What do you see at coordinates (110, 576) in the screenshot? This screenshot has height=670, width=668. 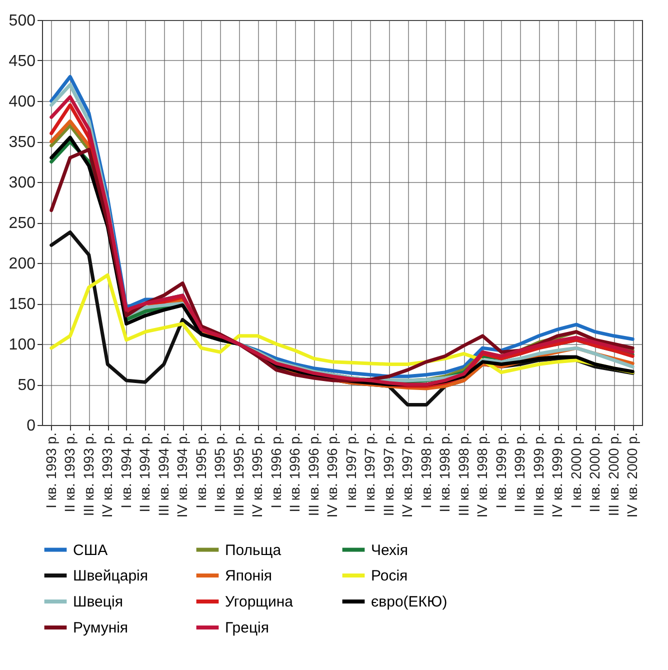 I see `legend-label: Швейцарія` at bounding box center [110, 576].